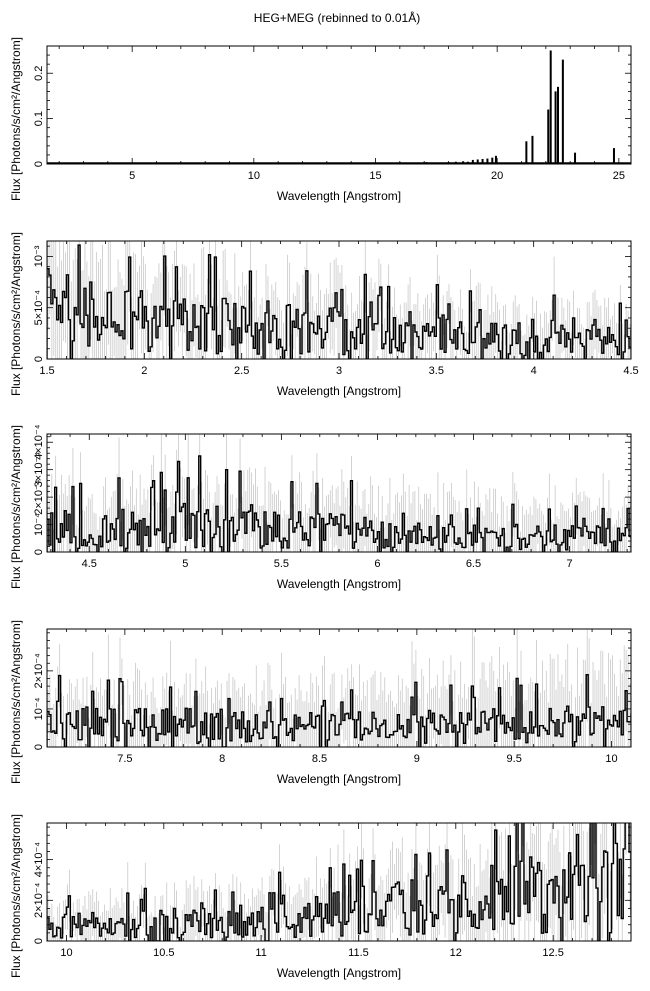  I want to click on x-tick-label: 12, so click(456, 953).